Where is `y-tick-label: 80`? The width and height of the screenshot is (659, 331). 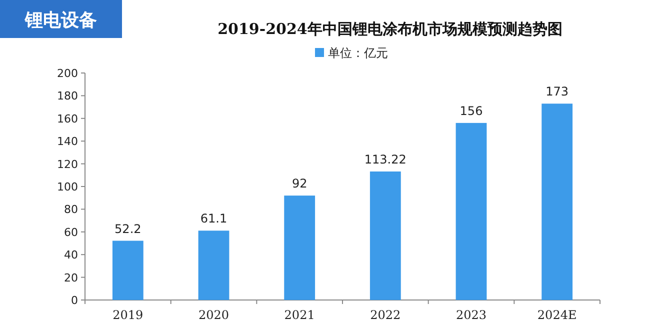
y-tick-label: 80 is located at coordinates (71, 209).